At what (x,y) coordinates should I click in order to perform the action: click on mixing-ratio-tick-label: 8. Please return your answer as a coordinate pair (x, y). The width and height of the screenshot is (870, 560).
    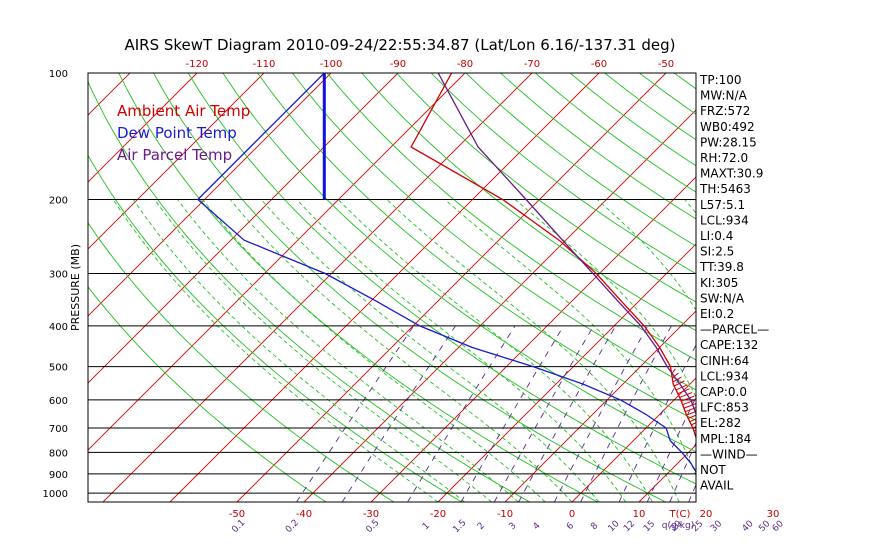
    Looking at the image, I should click on (594, 526).